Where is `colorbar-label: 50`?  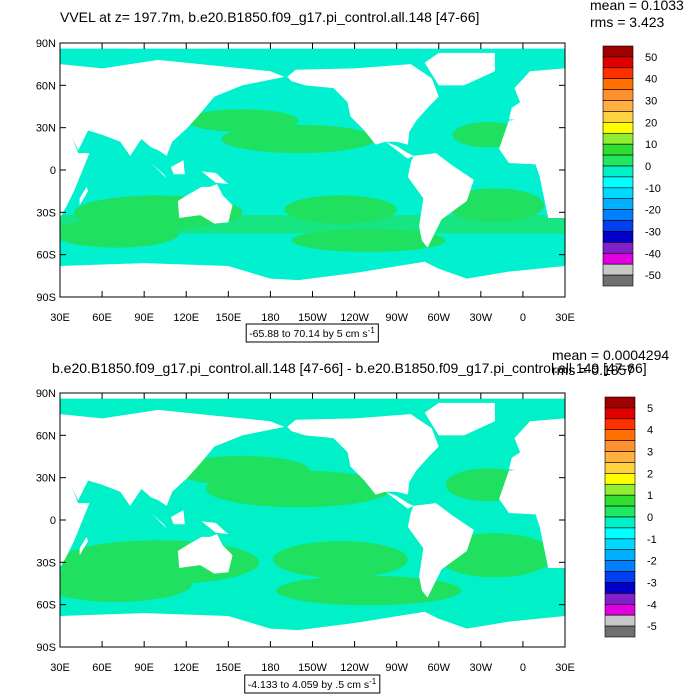 colorbar-label: 50 is located at coordinates (651, 58).